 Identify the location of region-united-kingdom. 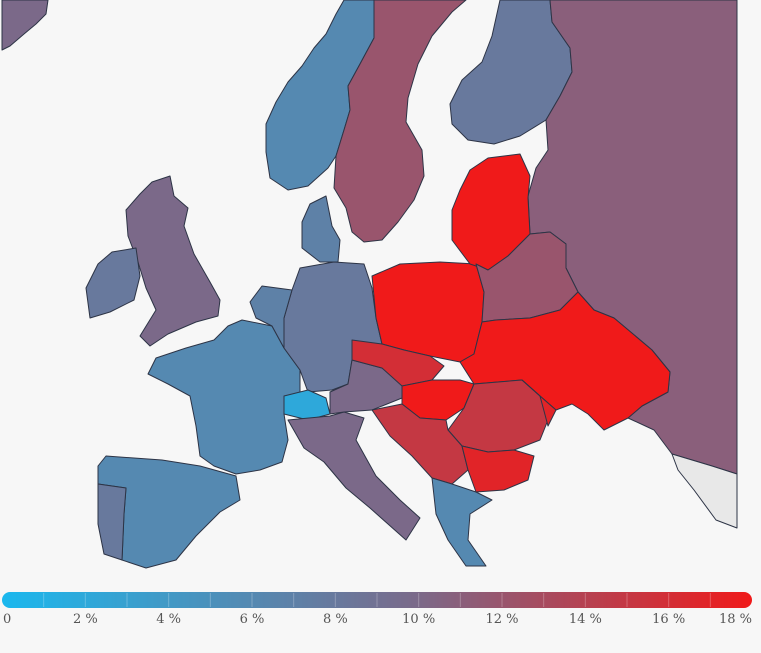
(173, 261).